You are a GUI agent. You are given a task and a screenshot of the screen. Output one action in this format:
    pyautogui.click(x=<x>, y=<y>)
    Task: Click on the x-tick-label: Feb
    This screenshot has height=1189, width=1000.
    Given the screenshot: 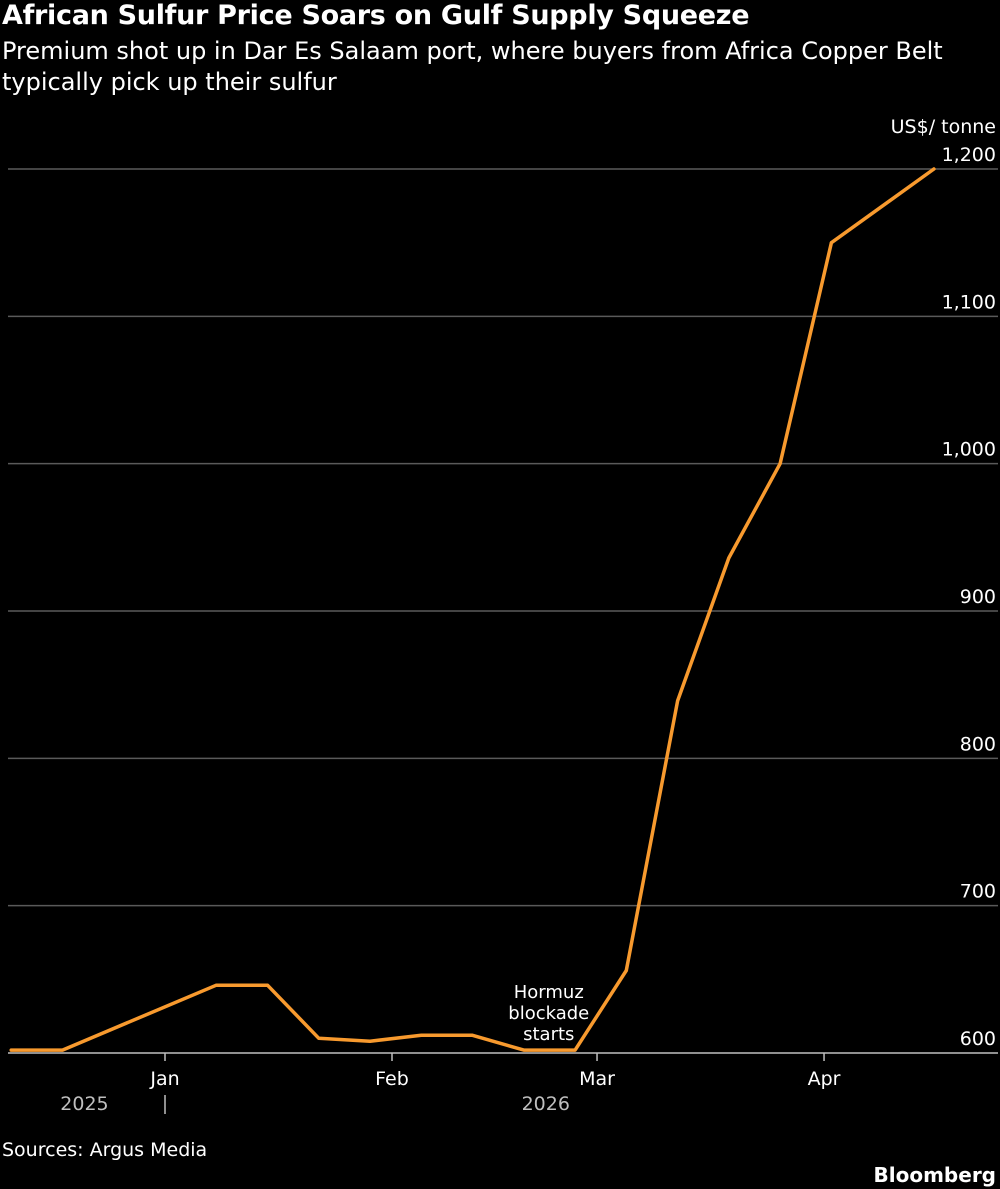 What is the action you would take?
    pyautogui.click(x=392, y=1079)
    